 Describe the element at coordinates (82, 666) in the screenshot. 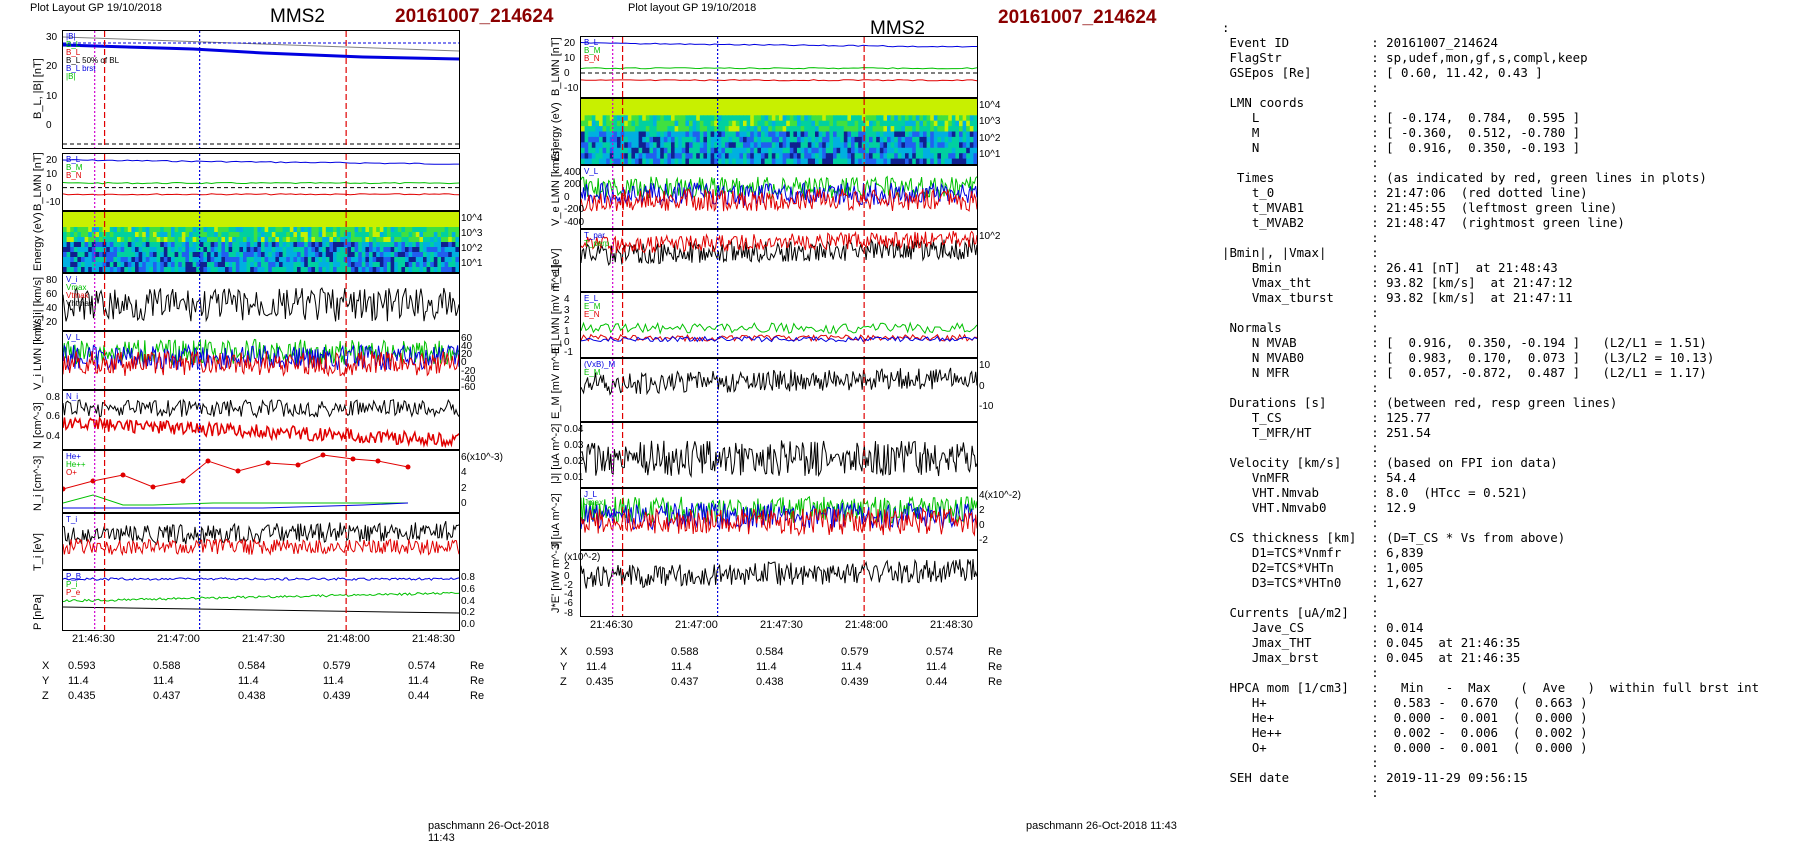

I see `left-pos-value: 0.593` at that location.